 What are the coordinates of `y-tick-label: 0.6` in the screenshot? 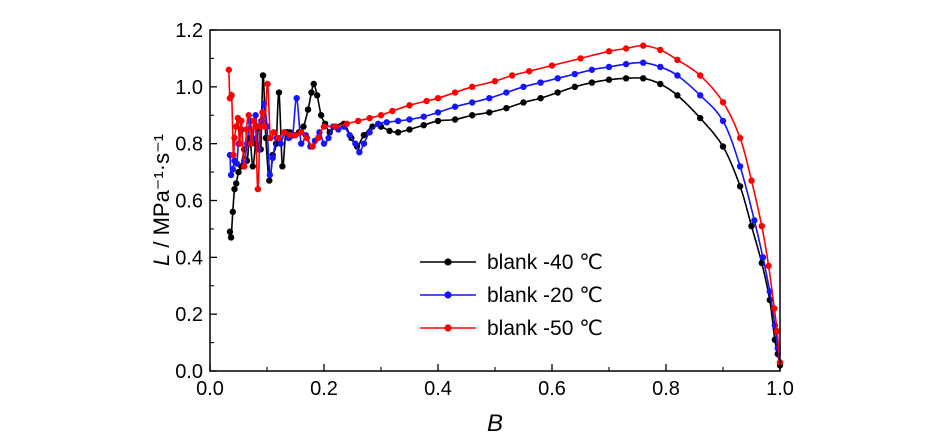 It's located at (189, 202).